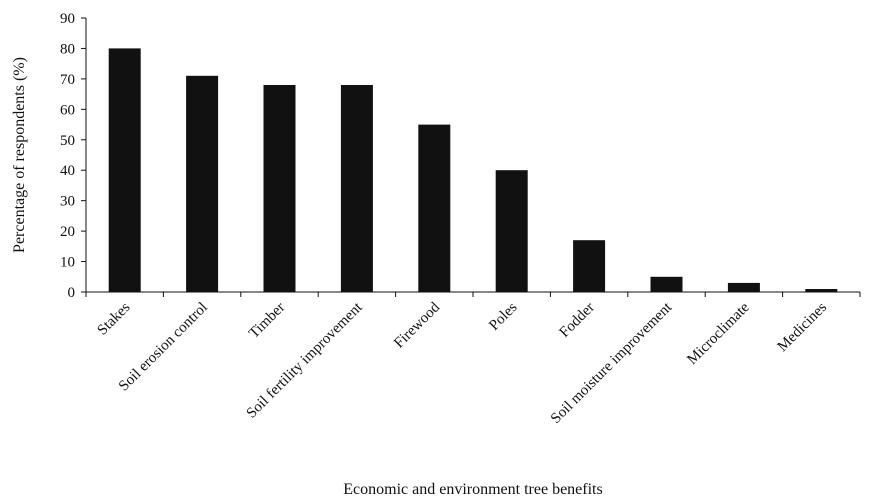  What do you see at coordinates (434, 208) in the screenshot?
I see `bar-firewood` at bounding box center [434, 208].